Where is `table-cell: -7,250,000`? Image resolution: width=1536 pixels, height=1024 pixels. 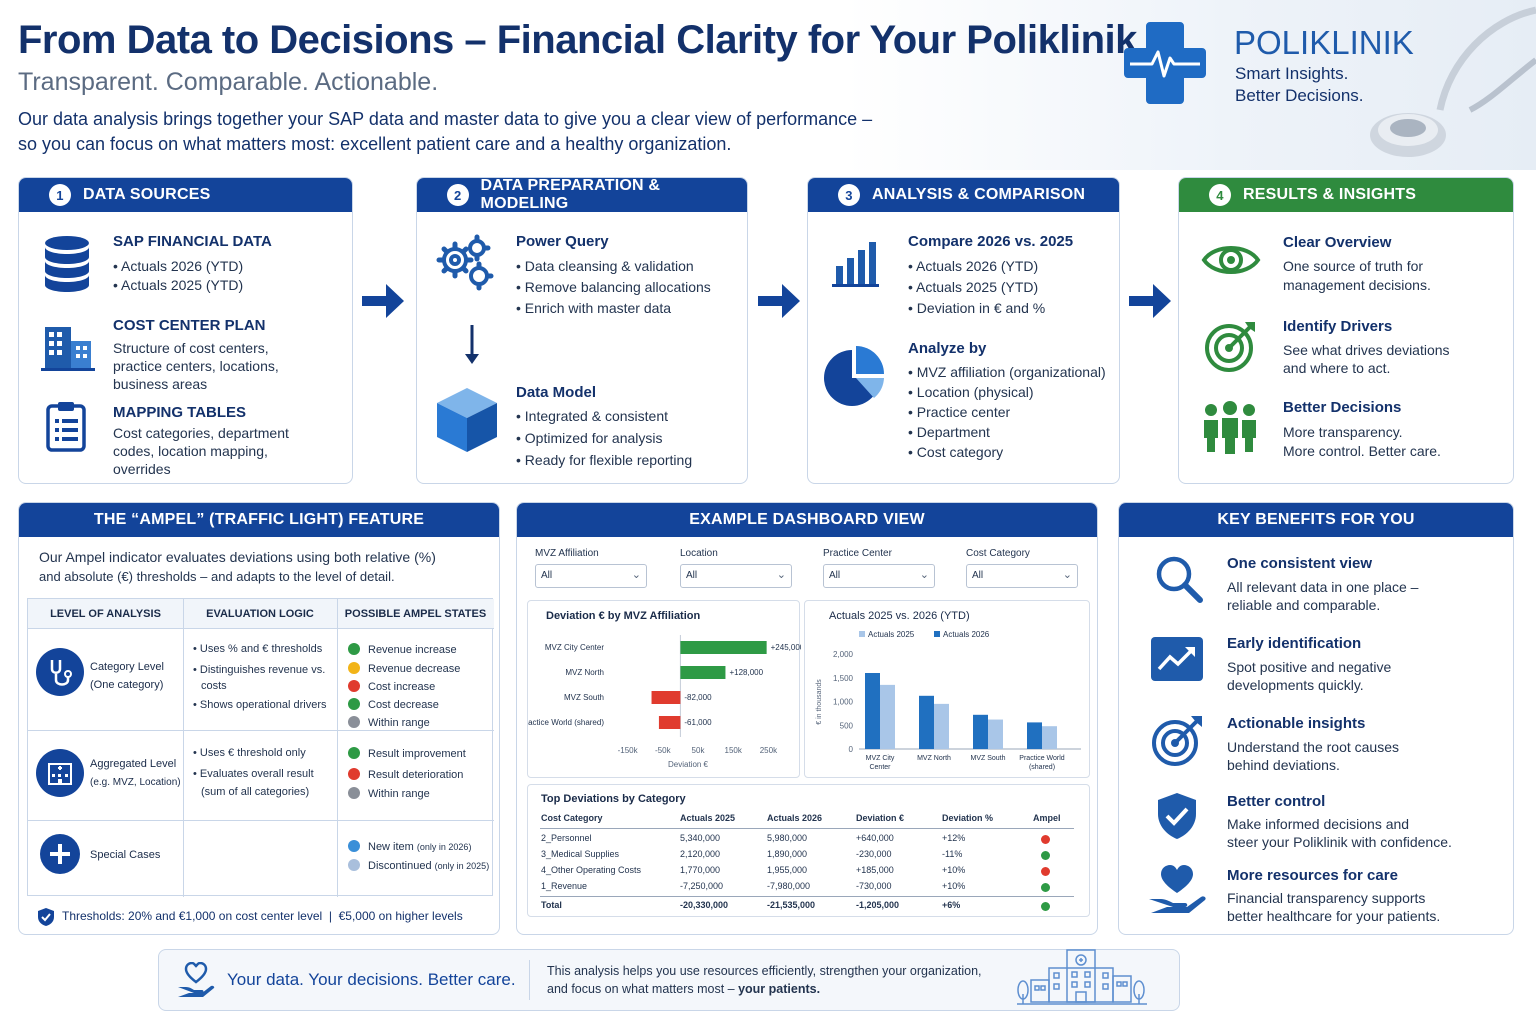 table-cell: -7,250,000 is located at coordinates (702, 886).